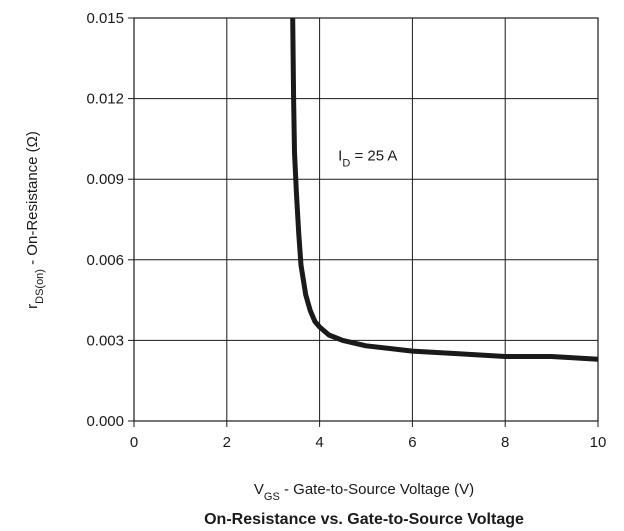 The width and height of the screenshot is (624, 531). I want to click on x-tick-label: 8, so click(505, 442).